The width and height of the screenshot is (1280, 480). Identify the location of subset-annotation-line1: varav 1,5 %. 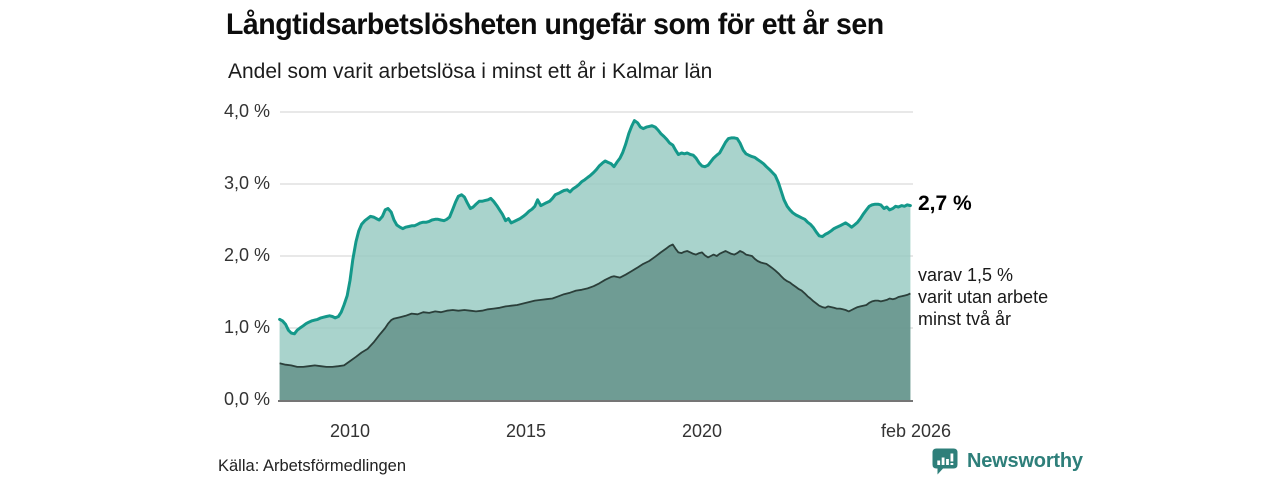
(966, 275).